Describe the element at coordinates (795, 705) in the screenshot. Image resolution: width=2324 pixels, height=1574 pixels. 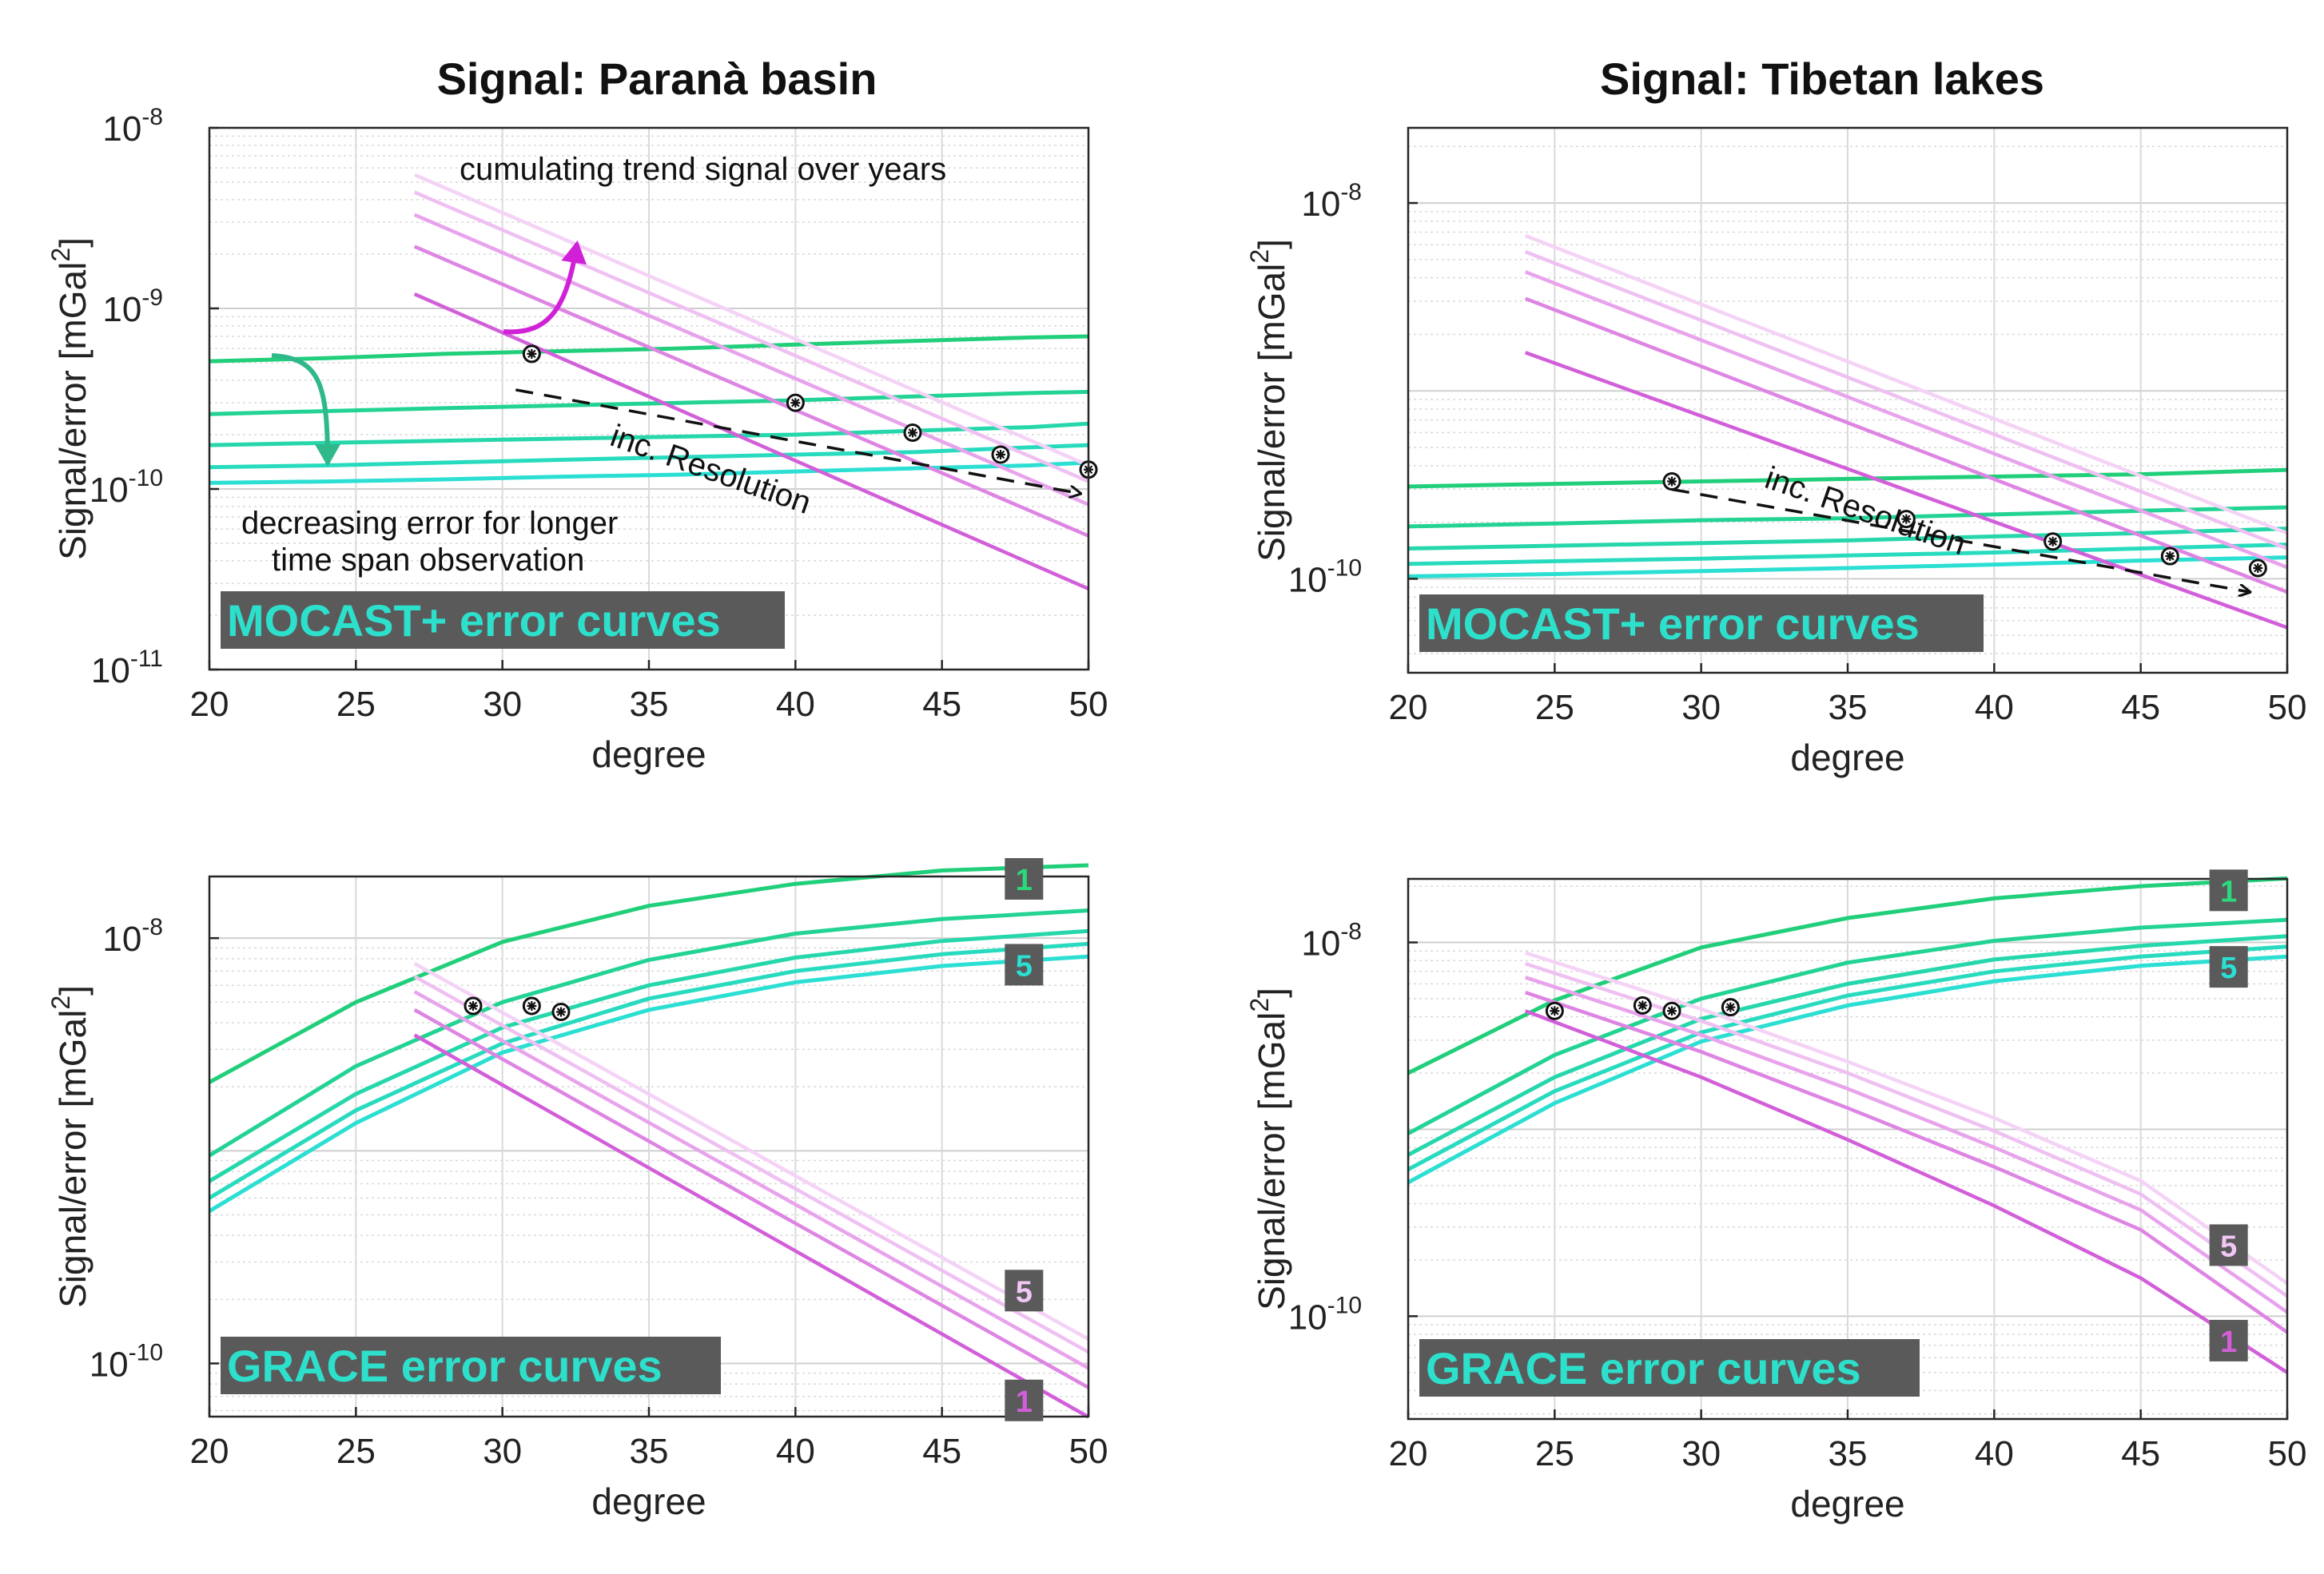
I see `x-tick-label: 40` at that location.